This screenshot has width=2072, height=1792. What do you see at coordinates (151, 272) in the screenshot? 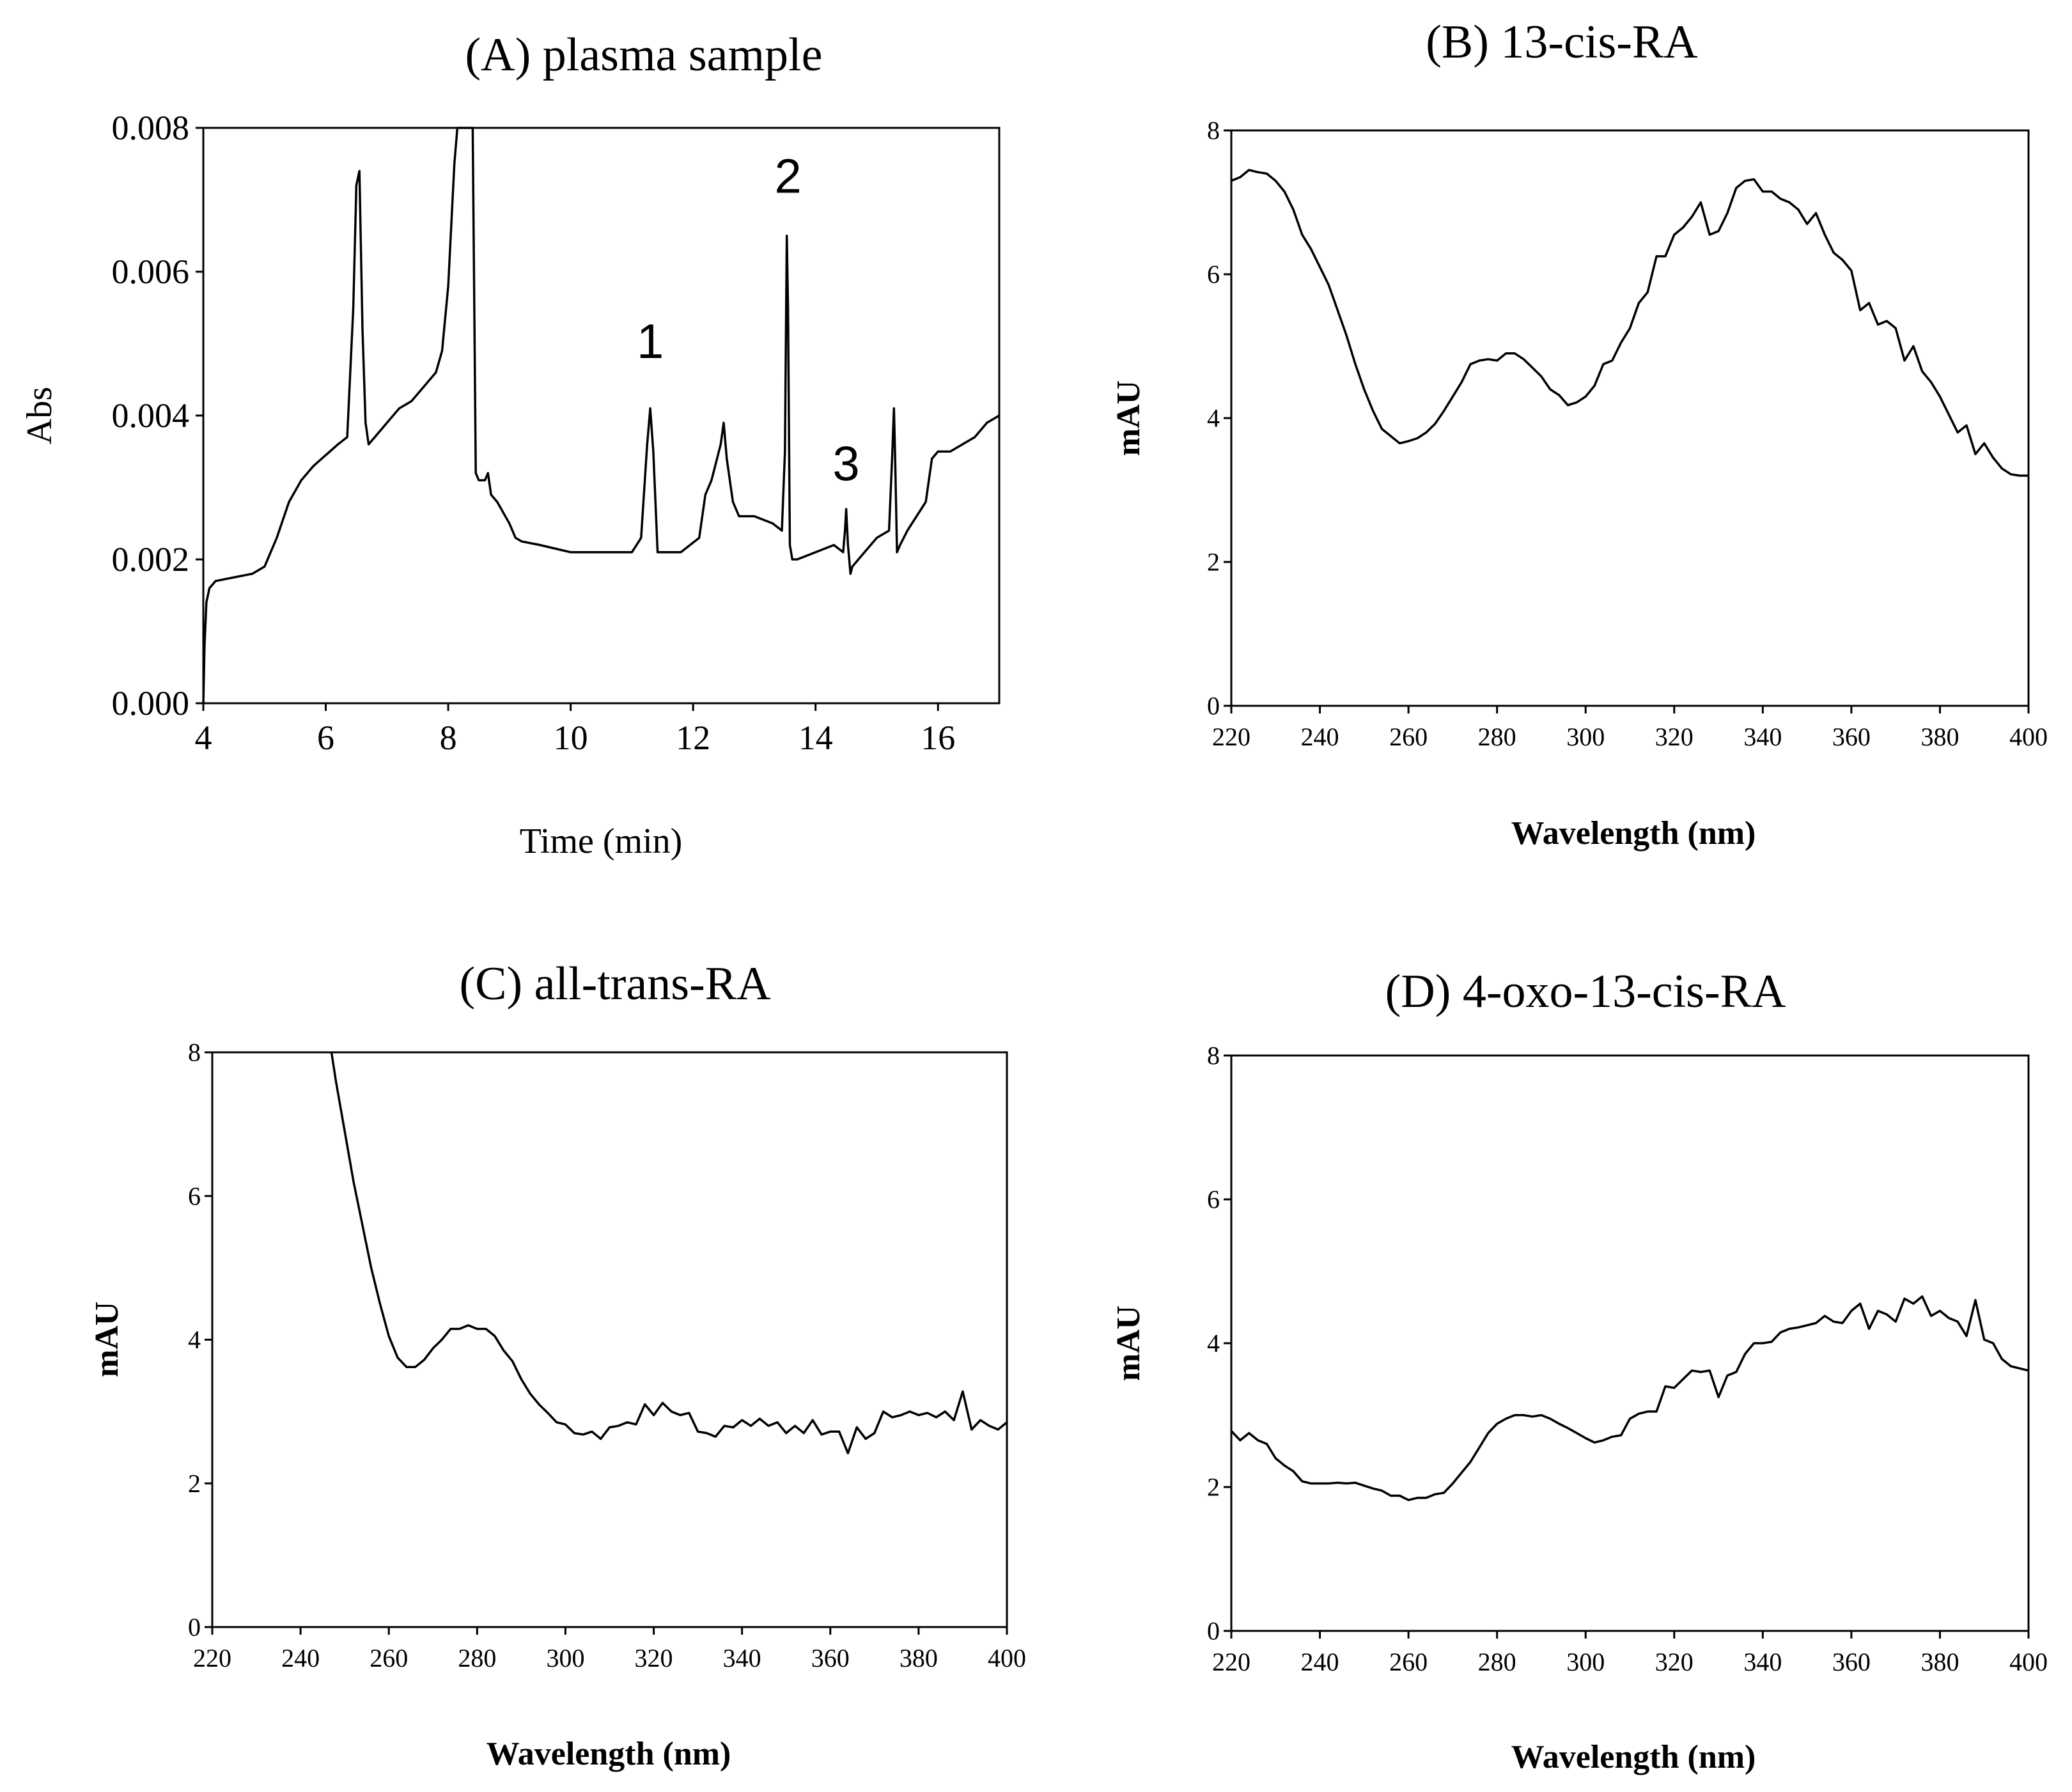
I see `panel-a-y-tick-label-3: 0.006` at bounding box center [151, 272].